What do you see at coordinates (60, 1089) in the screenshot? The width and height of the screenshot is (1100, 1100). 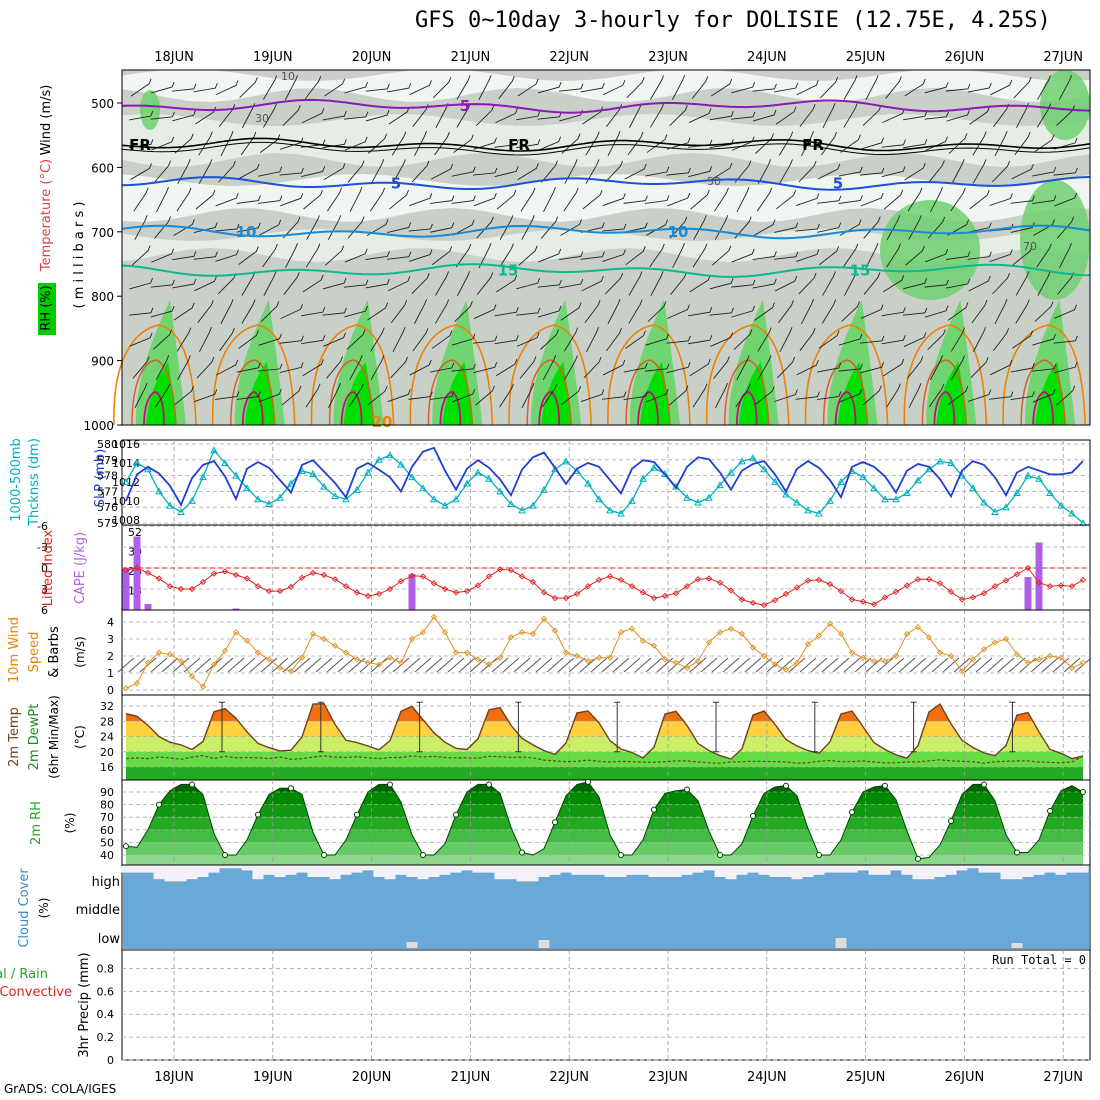 I see `credit-text: GrADS: COLA/IGES` at bounding box center [60, 1089].